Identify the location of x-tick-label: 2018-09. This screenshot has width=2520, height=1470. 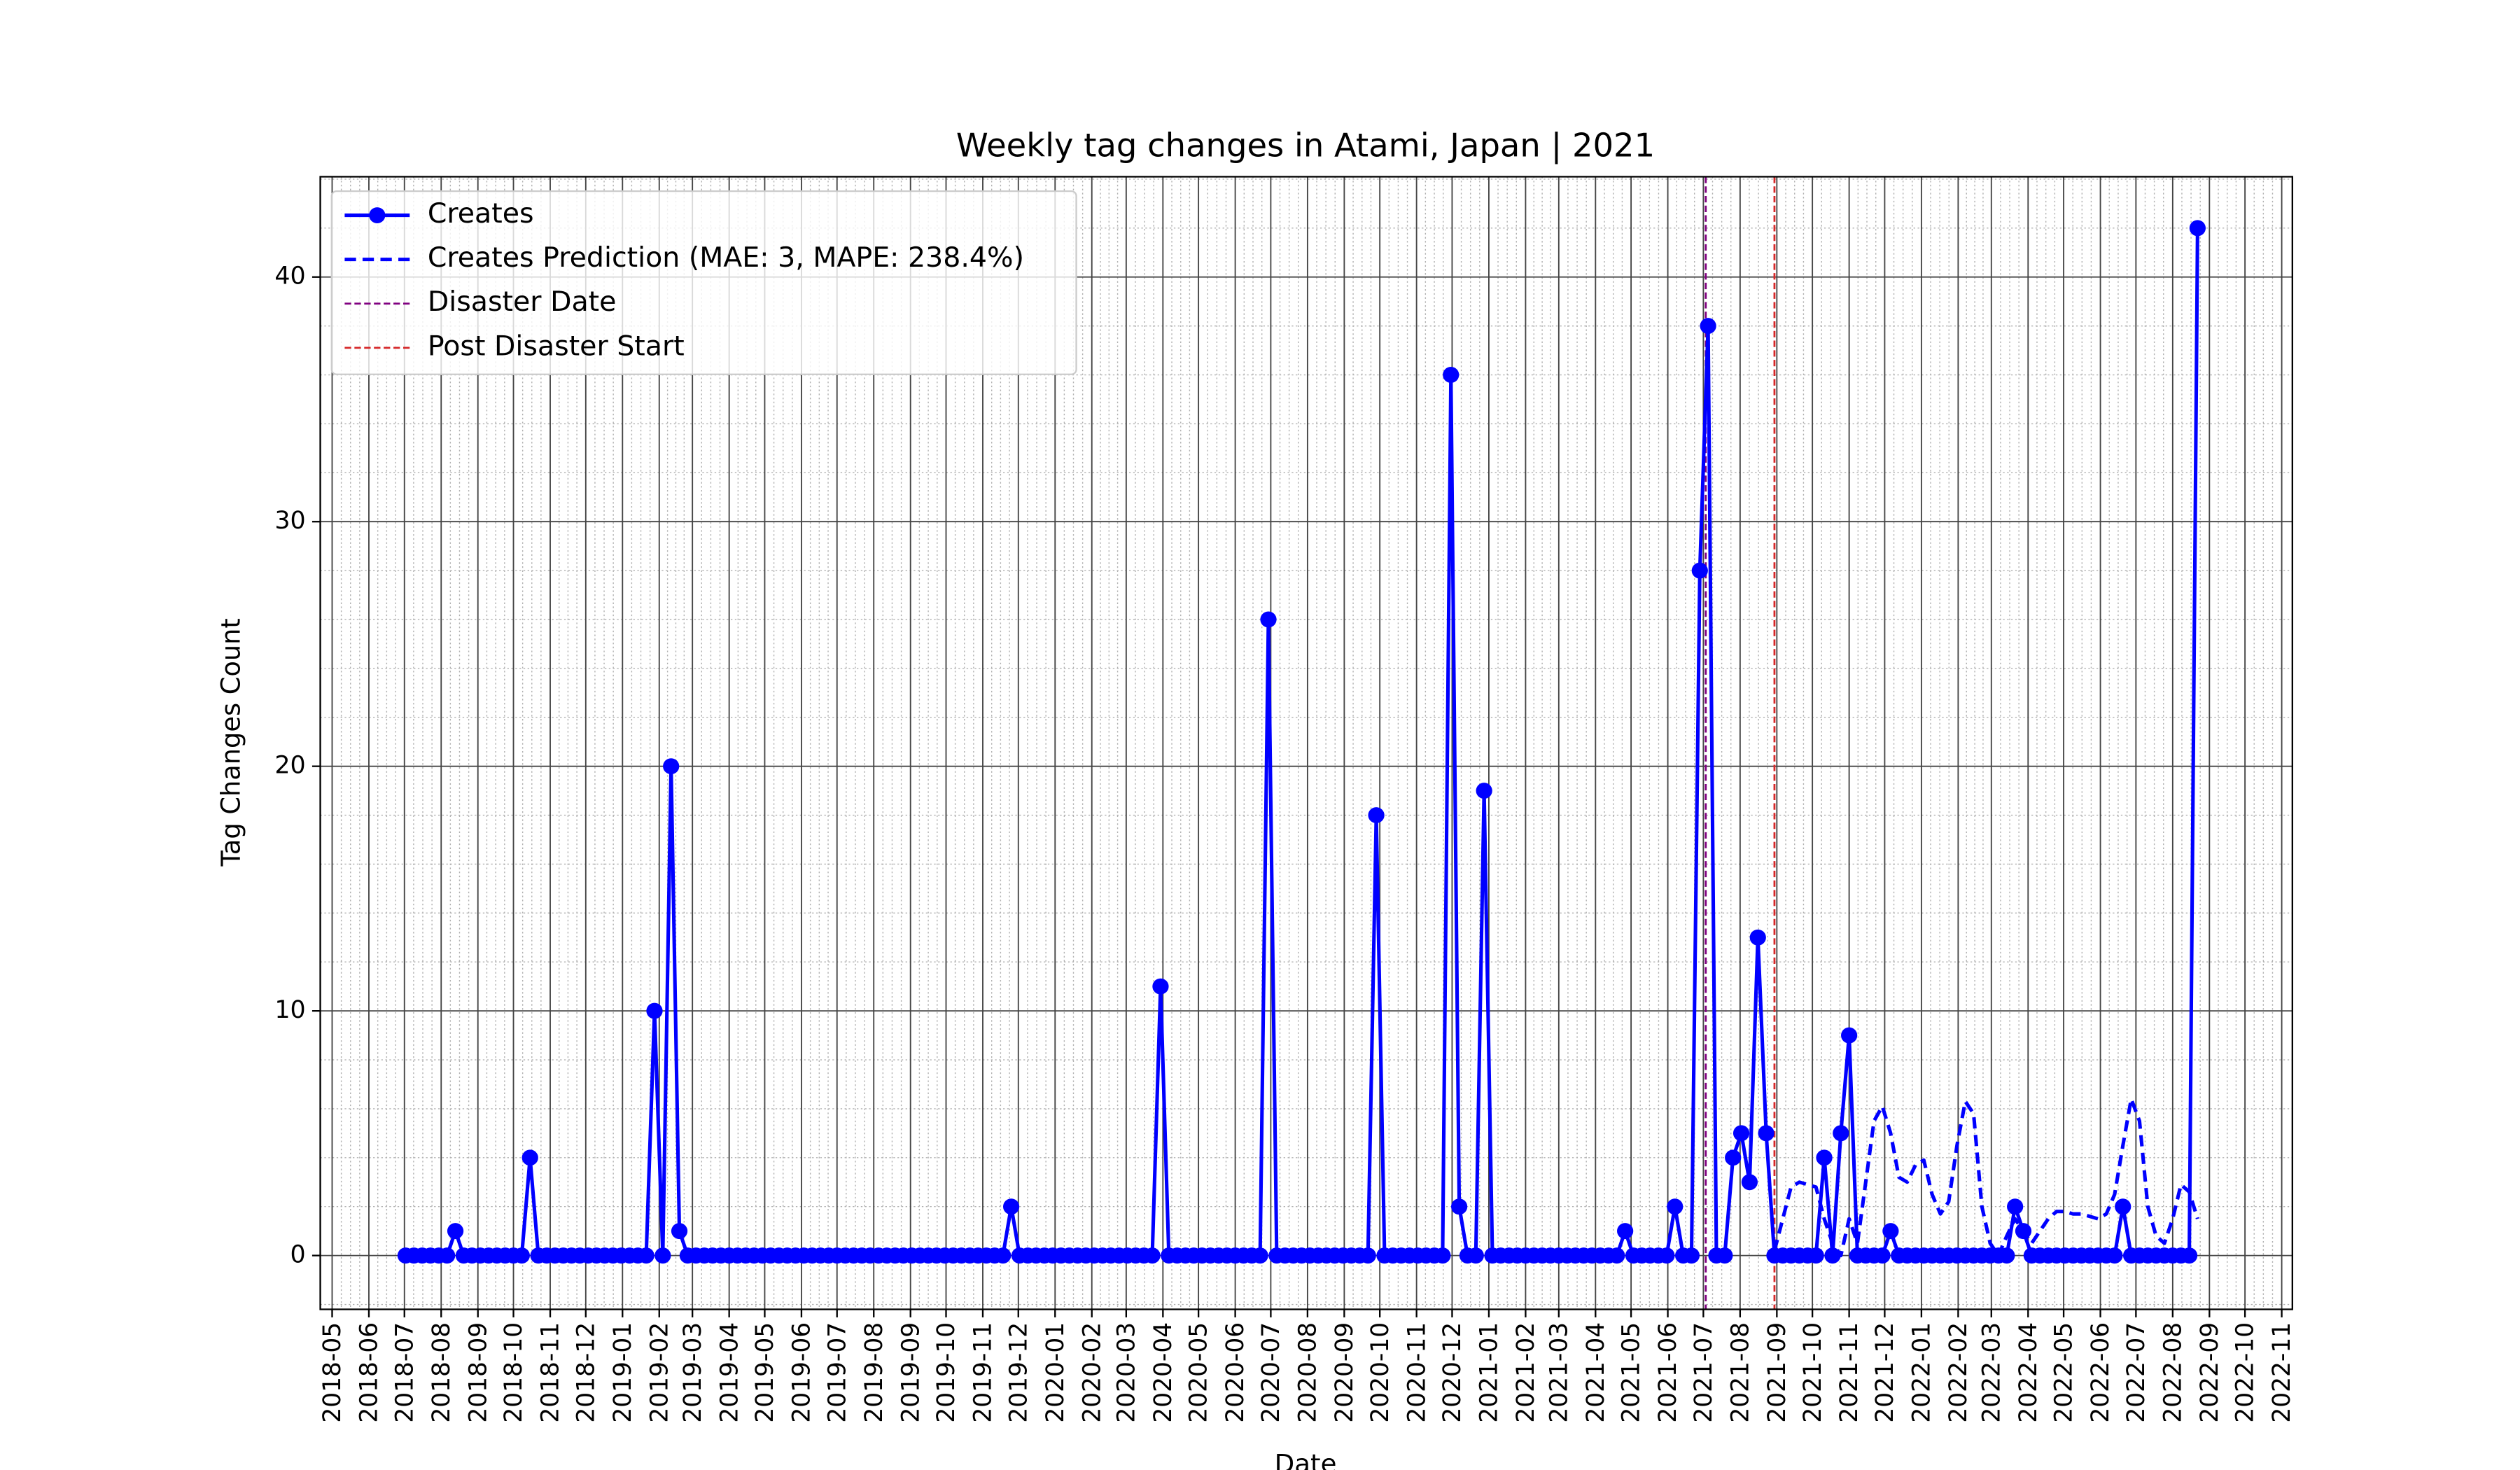
(478, 1372).